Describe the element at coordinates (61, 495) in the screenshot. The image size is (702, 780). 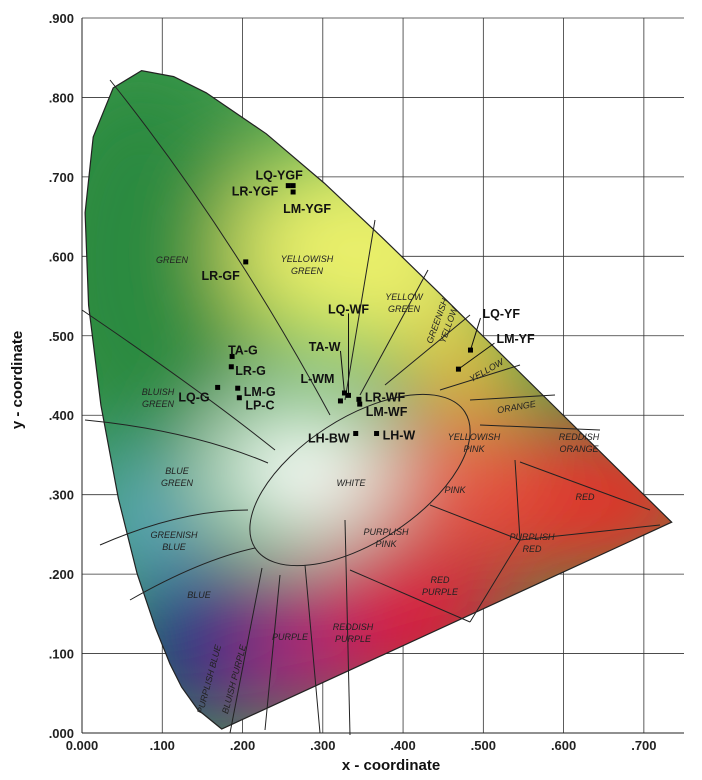
I see `y-tick-label: .300` at that location.